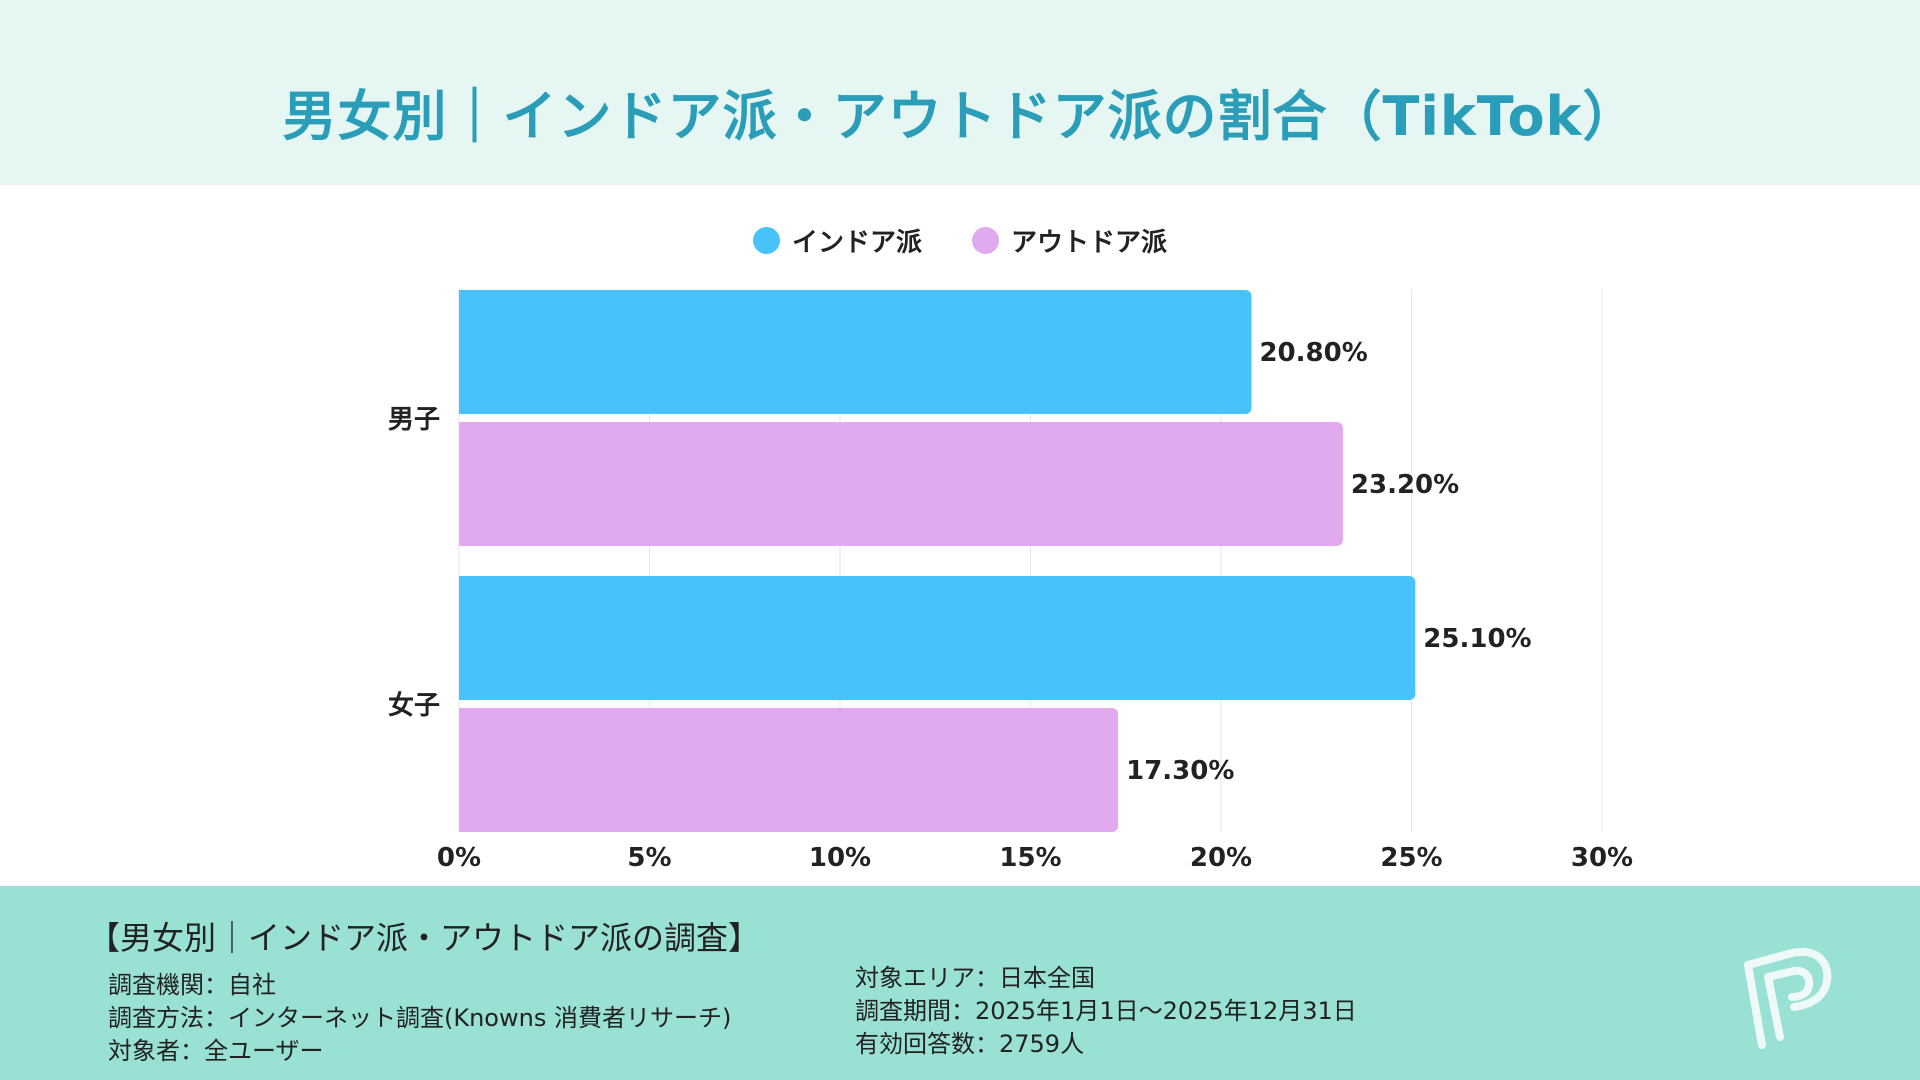 The image size is (1920, 1080). I want to click on legend-marker-outdoor, so click(985, 240).